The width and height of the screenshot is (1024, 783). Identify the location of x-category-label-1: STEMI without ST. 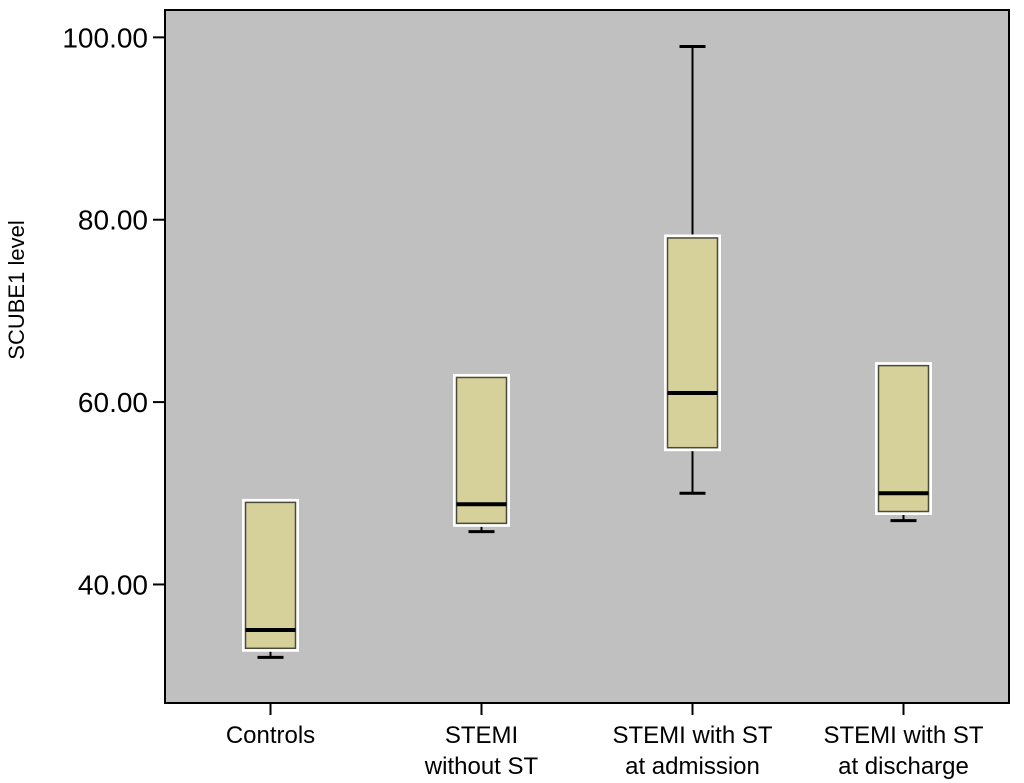
(481, 751).